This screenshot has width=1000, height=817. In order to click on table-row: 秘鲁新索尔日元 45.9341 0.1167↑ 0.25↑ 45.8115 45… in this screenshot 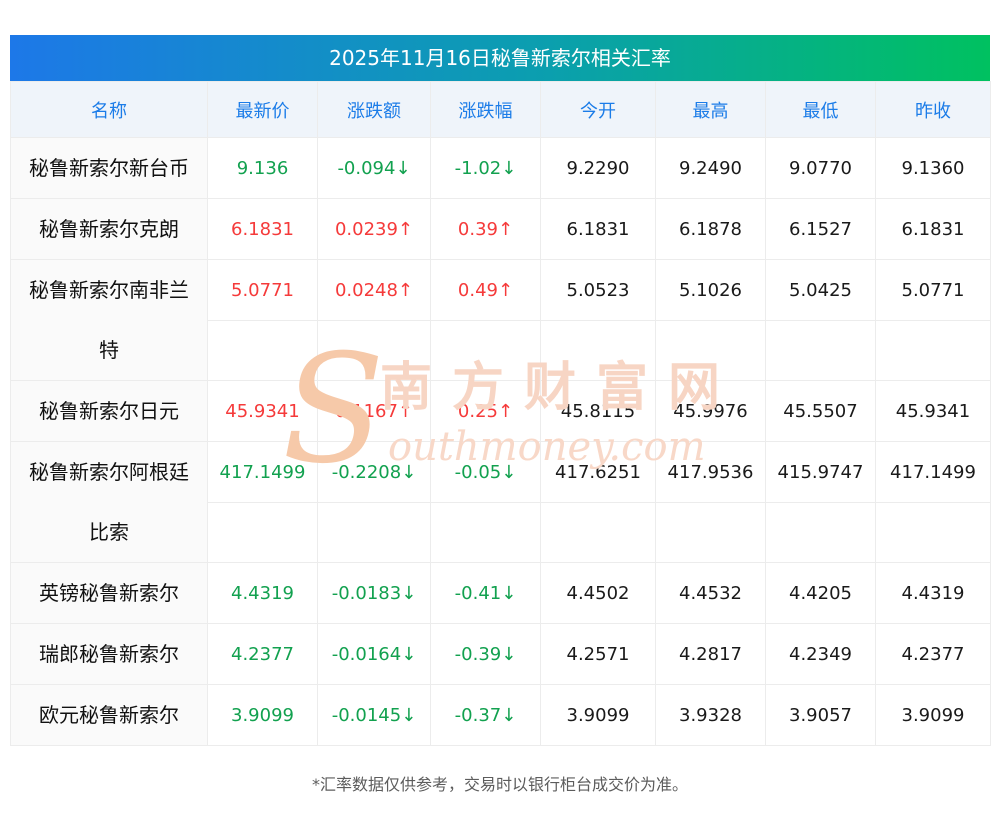, I will do `click(500, 411)`.